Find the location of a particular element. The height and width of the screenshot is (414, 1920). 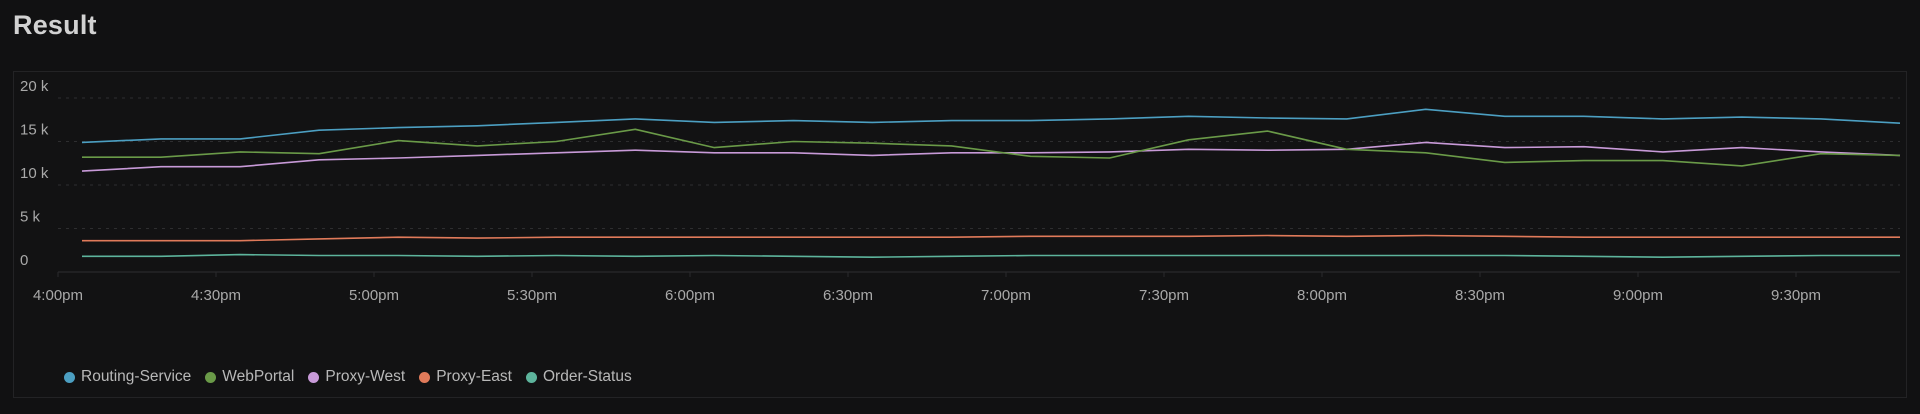

y-tick-label: 20 k is located at coordinates (34, 86).